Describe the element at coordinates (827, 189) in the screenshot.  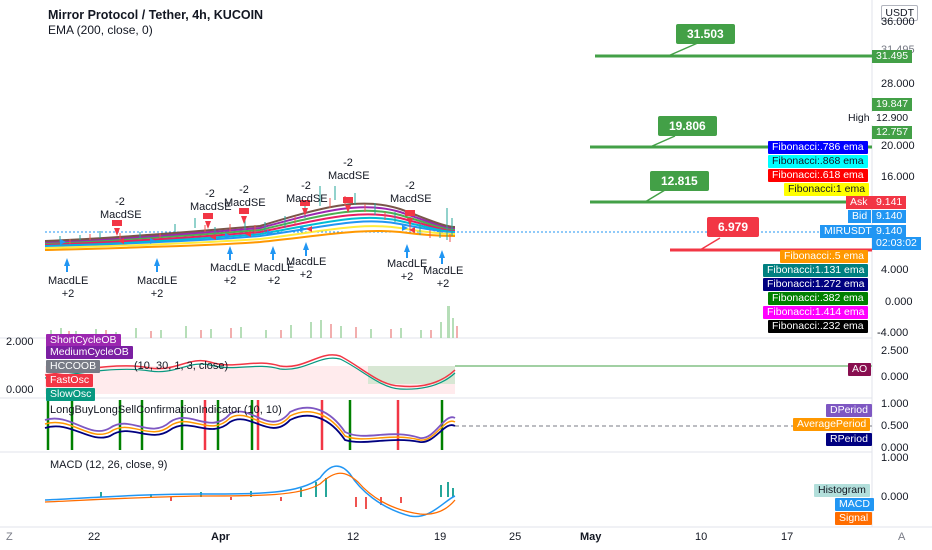
I see `fib-label: Fibonacci:1 ema` at that location.